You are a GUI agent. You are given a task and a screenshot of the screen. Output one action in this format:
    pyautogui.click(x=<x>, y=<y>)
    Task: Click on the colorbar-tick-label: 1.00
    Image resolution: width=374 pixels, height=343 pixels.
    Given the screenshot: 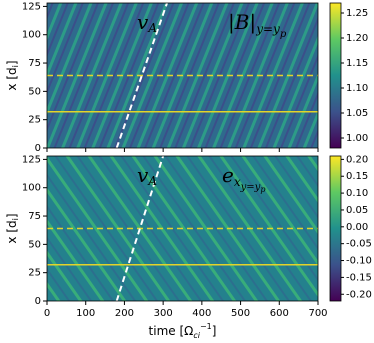 What is the action you would take?
    pyautogui.click(x=357, y=138)
    